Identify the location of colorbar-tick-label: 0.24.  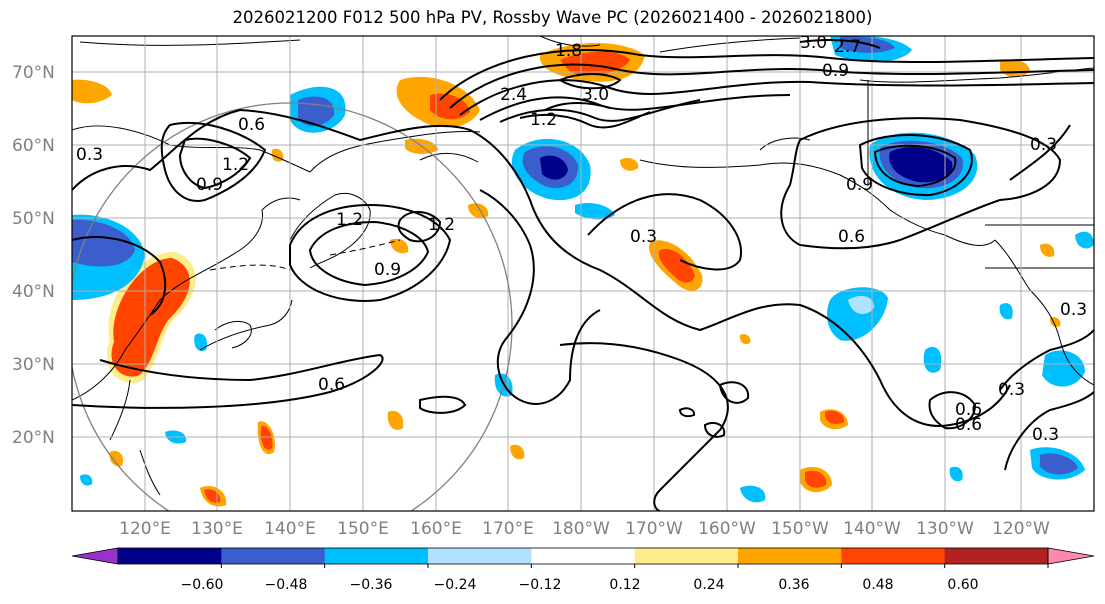
(708, 585).